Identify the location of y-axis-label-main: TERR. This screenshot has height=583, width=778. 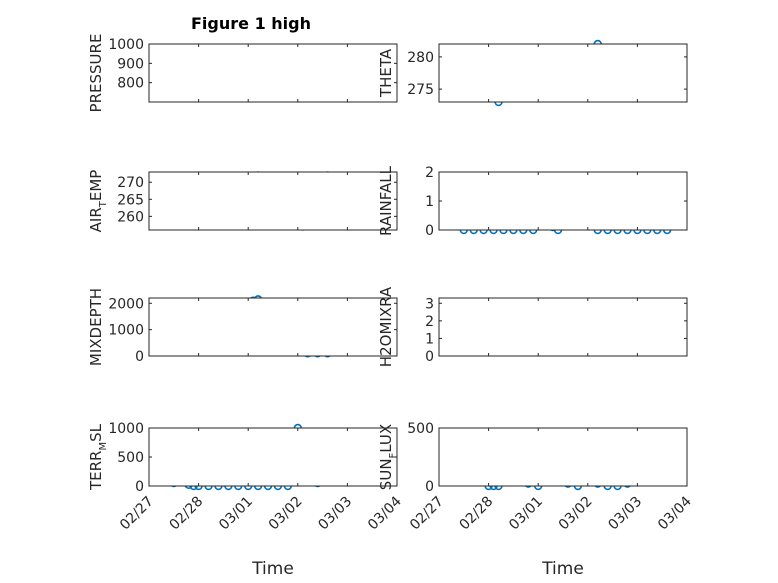
(96, 471).